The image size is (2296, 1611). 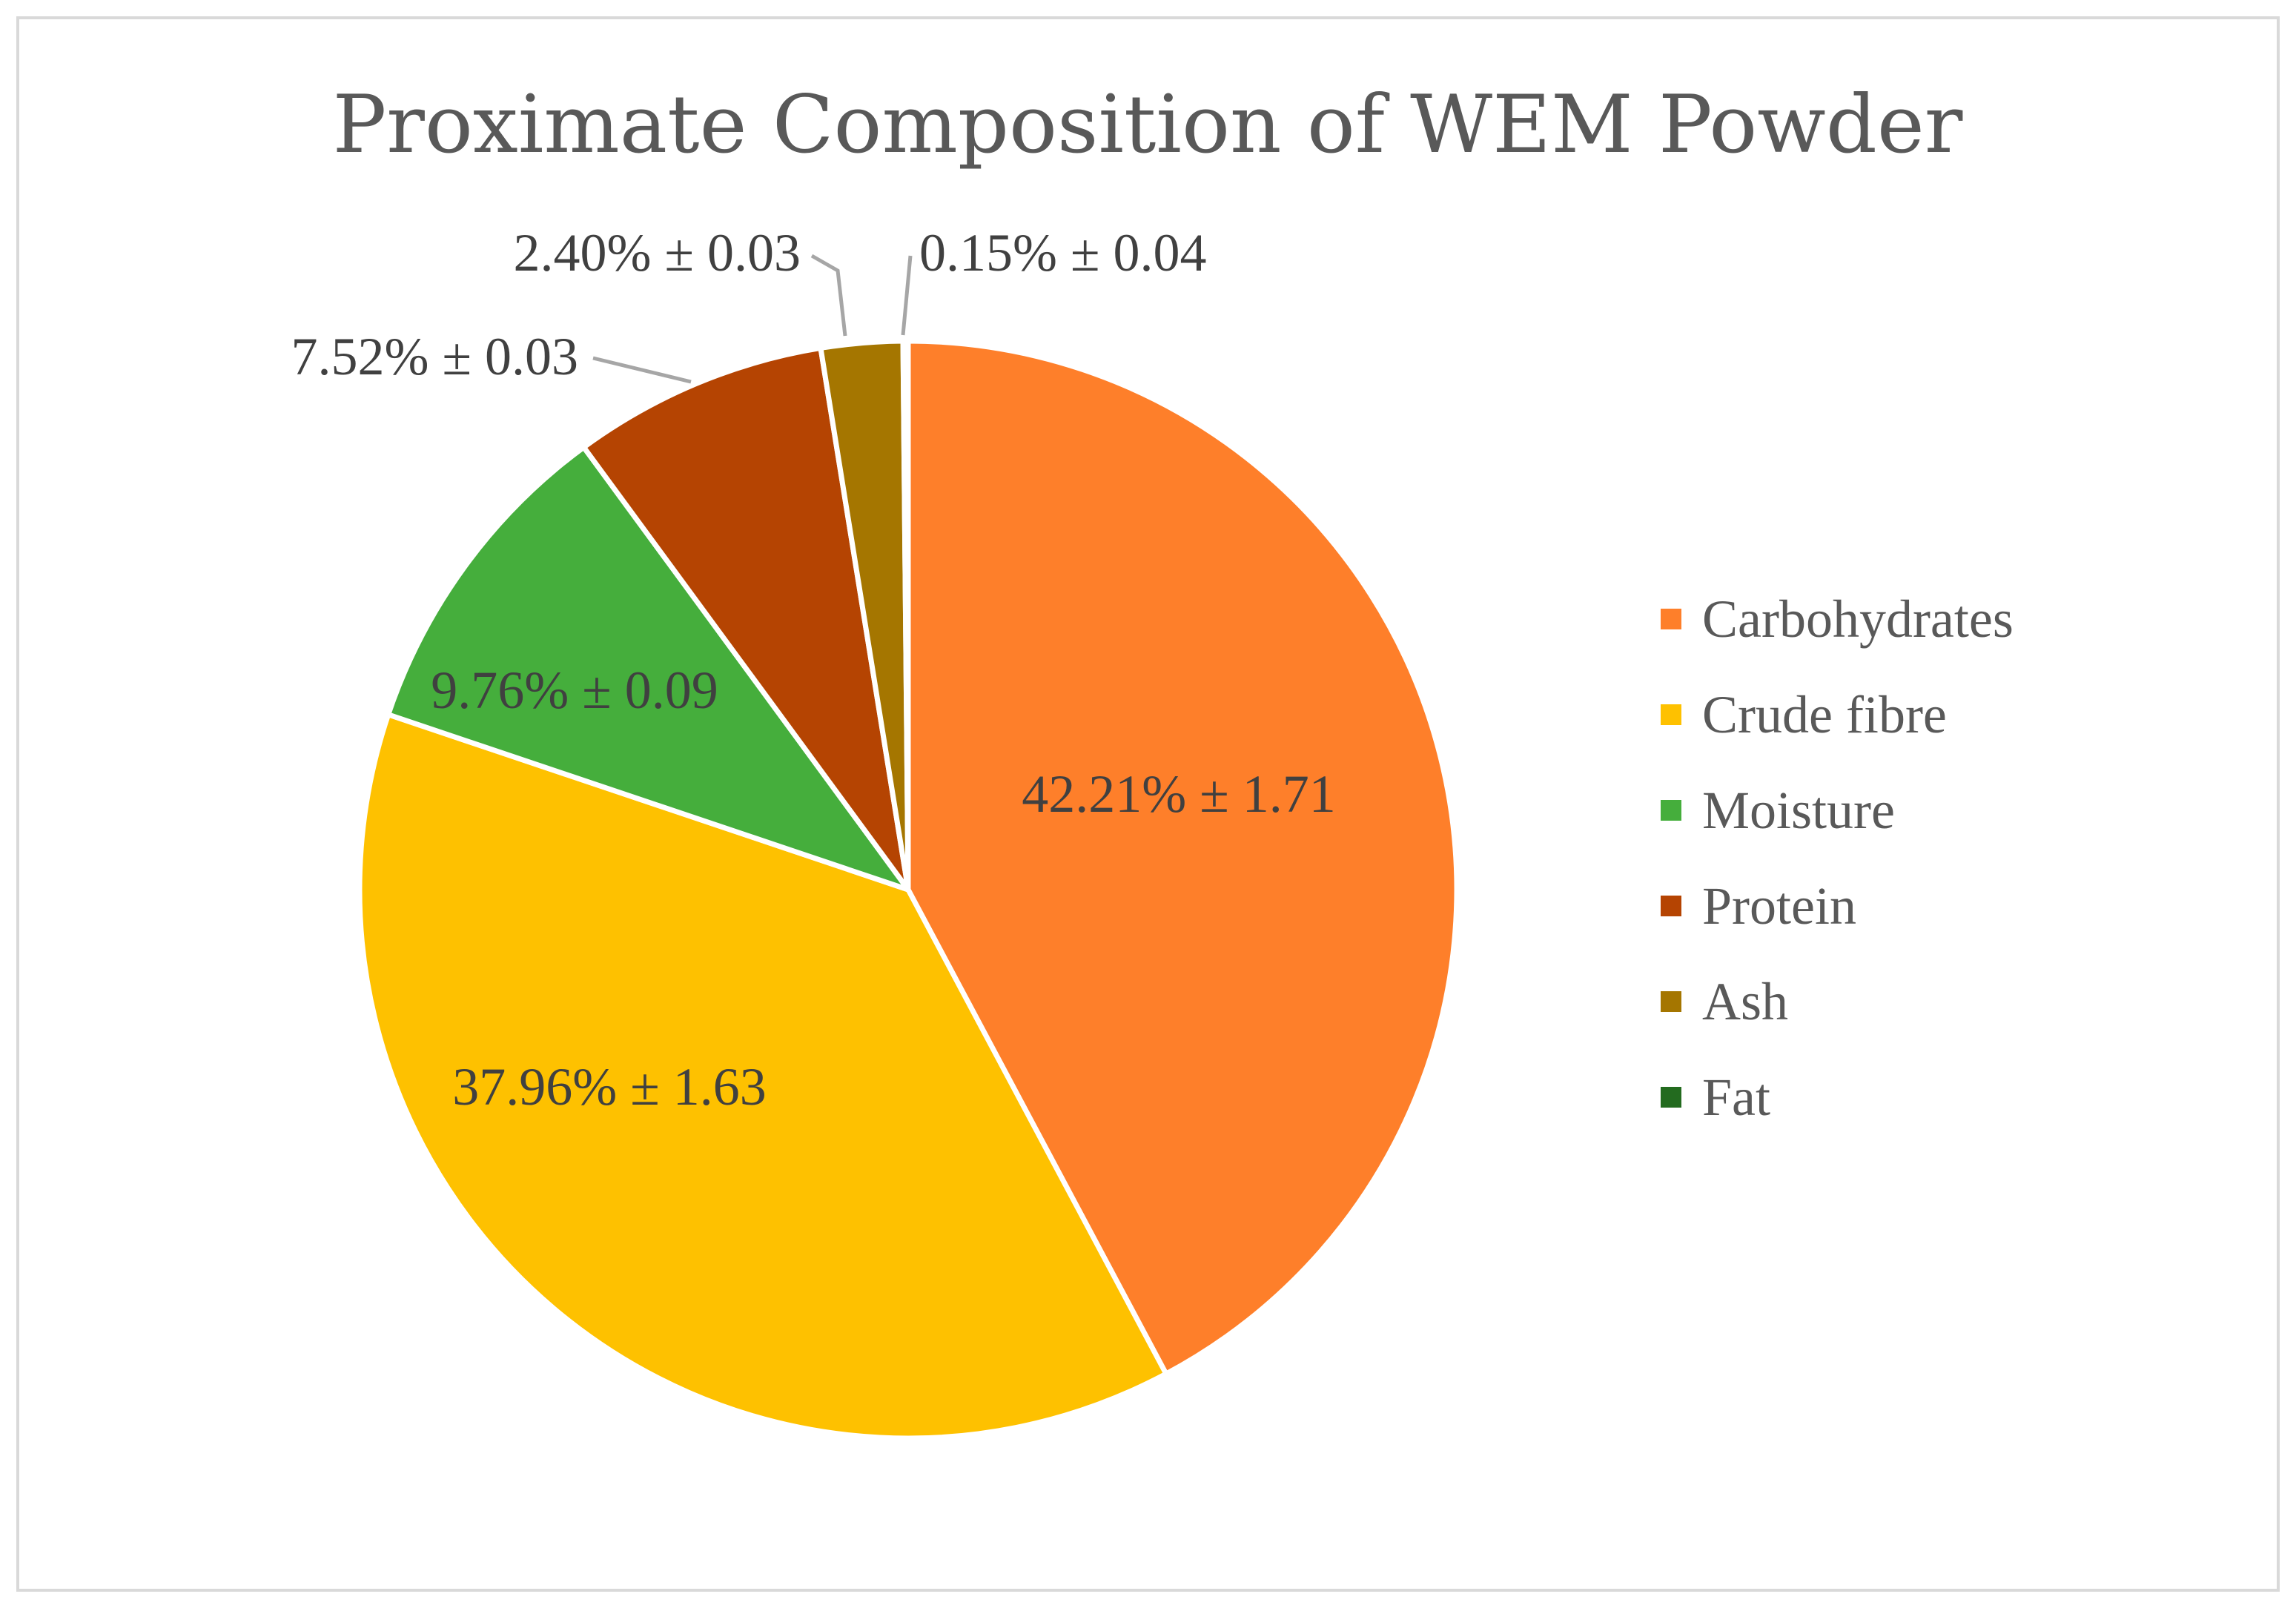 What do you see at coordinates (1179, 794) in the screenshot?
I see `data-label-carbohydrates: 42.21% ± 1.71` at bounding box center [1179, 794].